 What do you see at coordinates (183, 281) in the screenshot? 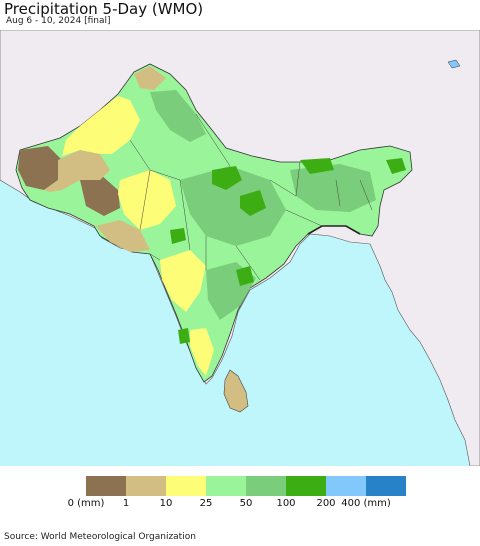
I see `yellow-zone-deccan` at bounding box center [183, 281].